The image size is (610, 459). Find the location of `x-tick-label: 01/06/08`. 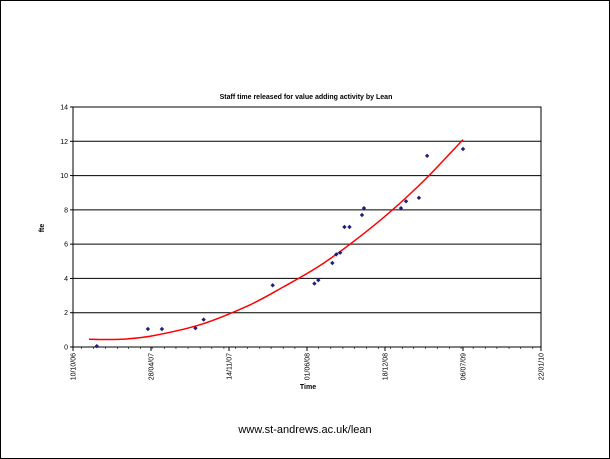

x-tick-label: 01/06/08 is located at coordinates (308, 366).